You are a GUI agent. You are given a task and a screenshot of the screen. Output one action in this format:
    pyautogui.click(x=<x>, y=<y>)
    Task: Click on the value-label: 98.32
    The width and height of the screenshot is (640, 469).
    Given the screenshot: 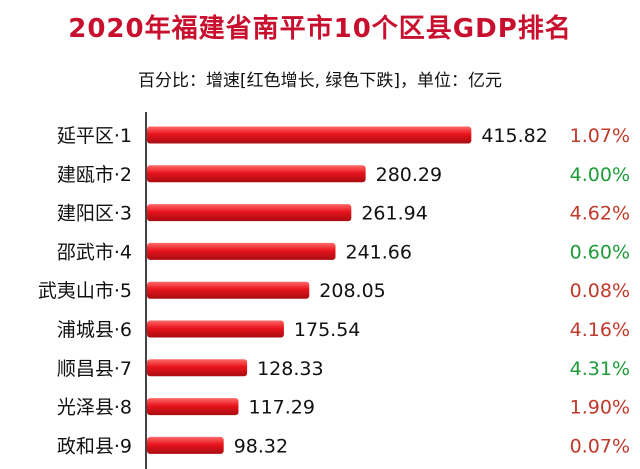 What is the action you would take?
    pyautogui.click(x=261, y=446)
    